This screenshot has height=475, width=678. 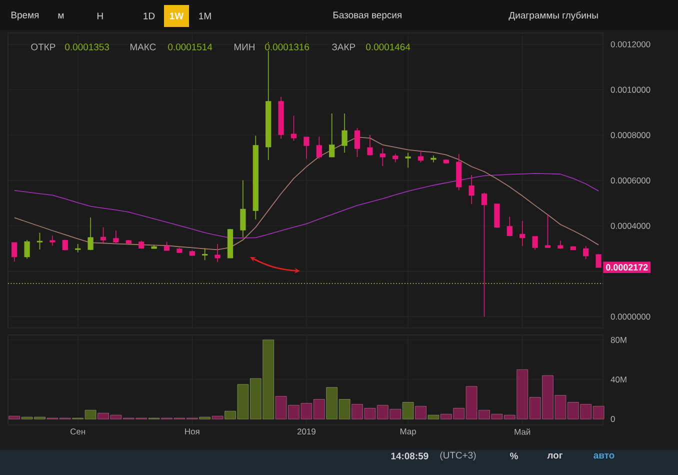 I want to click on text: авто, so click(x=604, y=456).